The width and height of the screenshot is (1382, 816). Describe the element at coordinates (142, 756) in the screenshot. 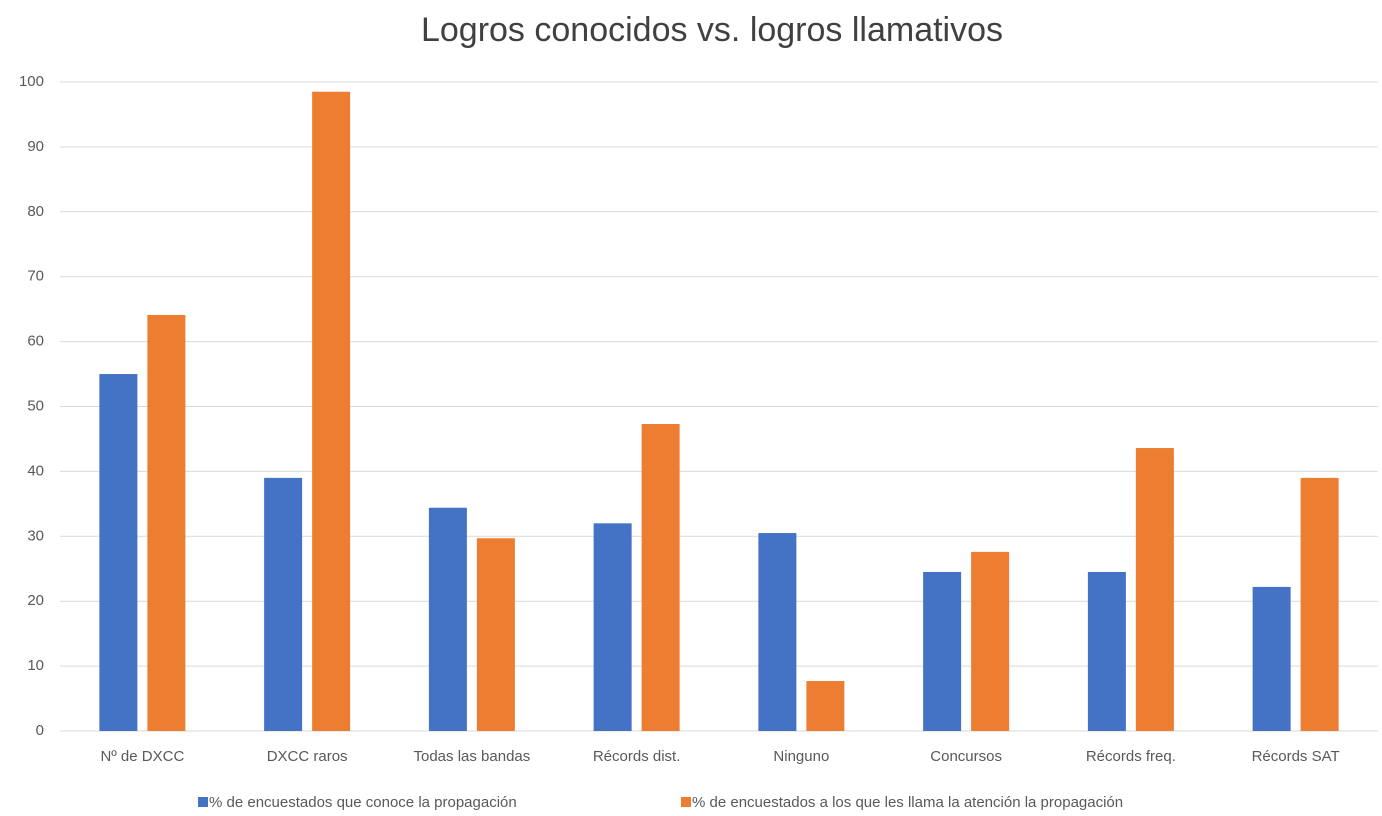

I see `x-tick-label: Nº de DXCC` at that location.